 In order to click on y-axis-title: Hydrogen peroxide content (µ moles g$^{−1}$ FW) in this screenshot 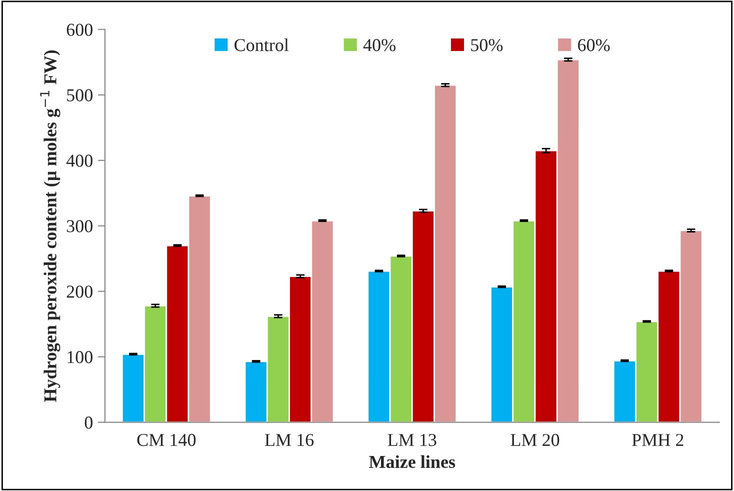, I will do `click(50, 226)`.